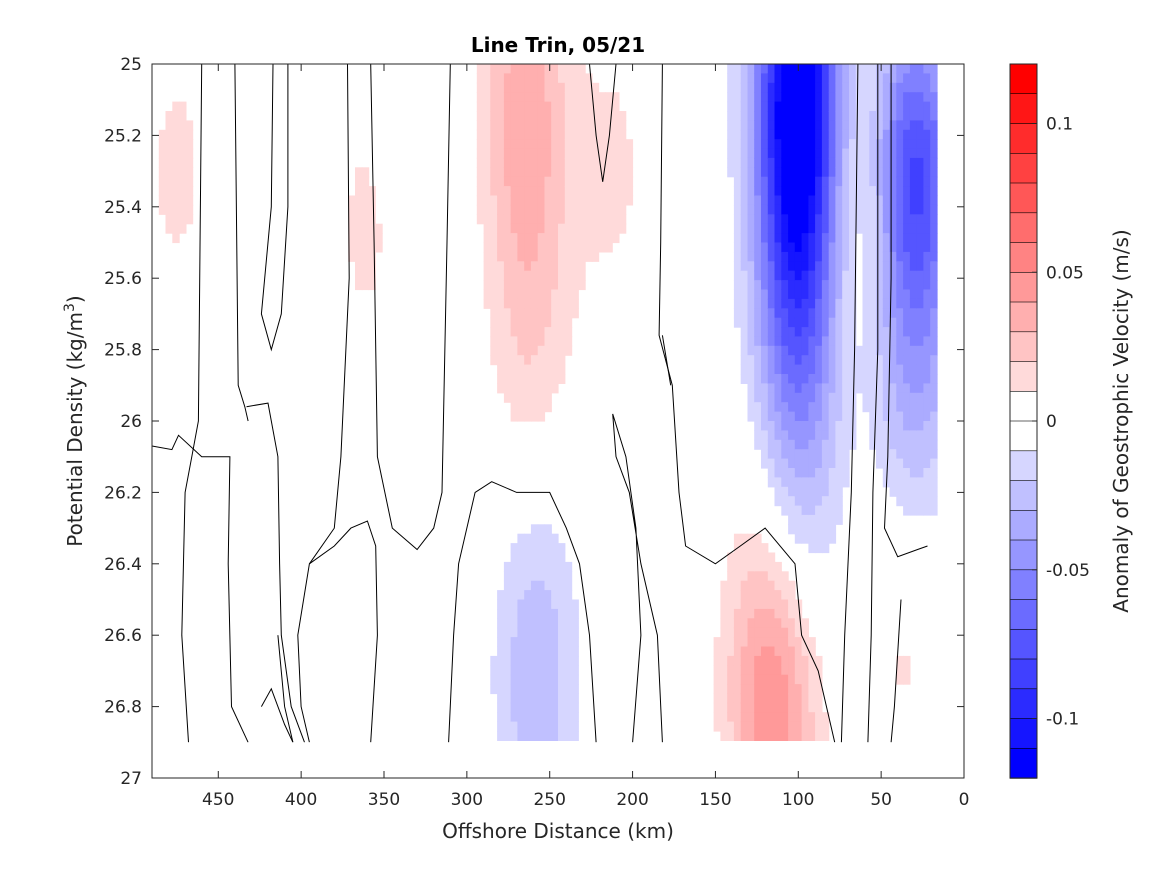 The image size is (1167, 875). What do you see at coordinates (603, 122) in the screenshot?
I see `zero-contour-line` at bounding box center [603, 122].